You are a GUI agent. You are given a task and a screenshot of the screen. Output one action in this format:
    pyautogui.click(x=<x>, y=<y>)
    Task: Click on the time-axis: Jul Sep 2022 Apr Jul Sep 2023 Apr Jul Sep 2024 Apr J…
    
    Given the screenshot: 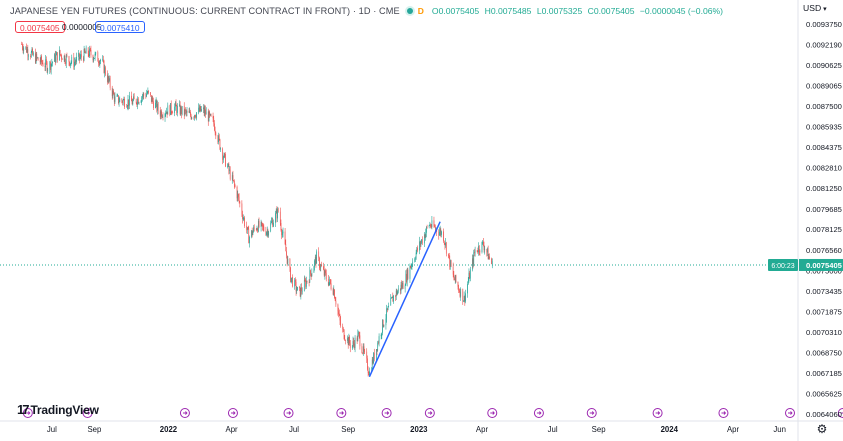 What is the action you would take?
    pyautogui.click(x=416, y=429)
    